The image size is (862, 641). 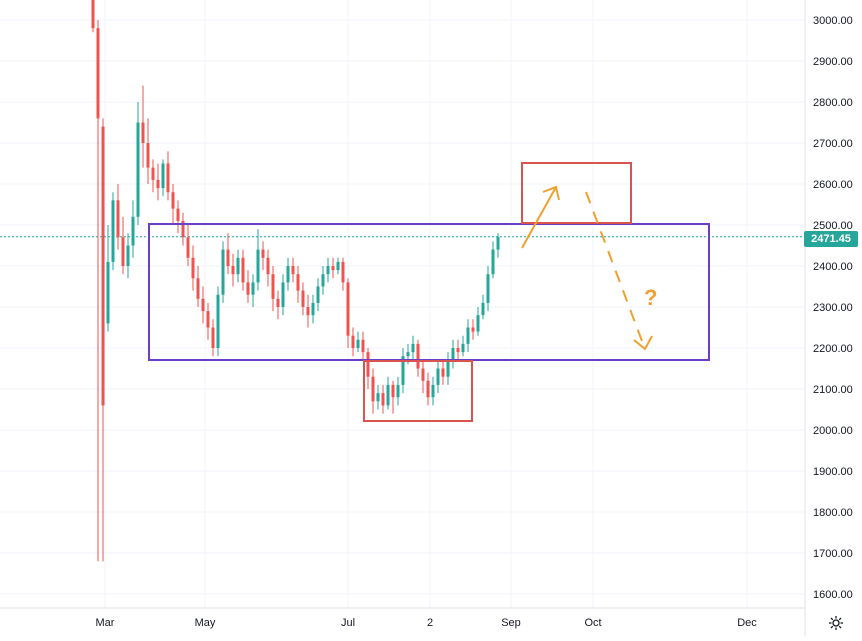 I want to click on up-arrow-head, so click(x=551, y=193).